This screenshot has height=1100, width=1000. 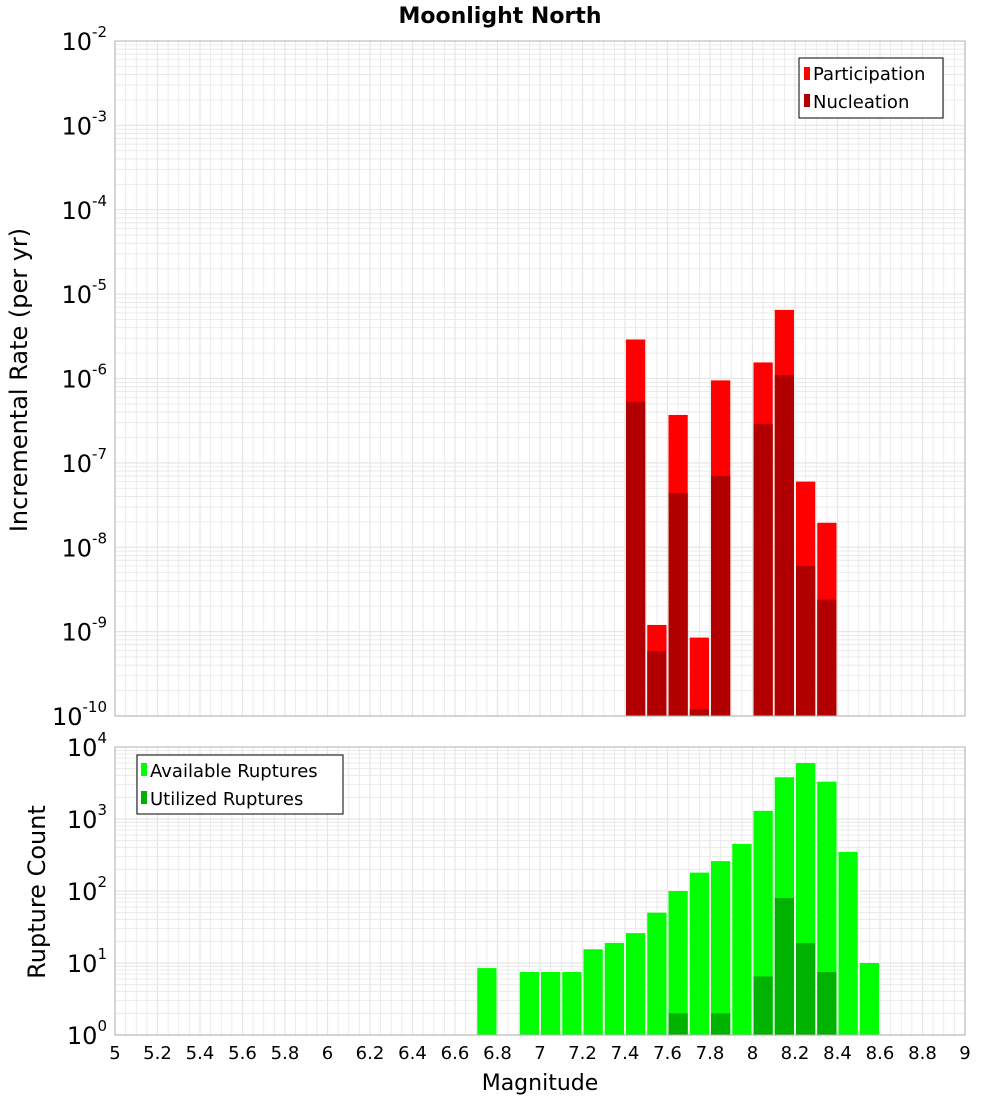 I want to click on top-ytick-label: 10⁻⁶, so click(x=84, y=377).